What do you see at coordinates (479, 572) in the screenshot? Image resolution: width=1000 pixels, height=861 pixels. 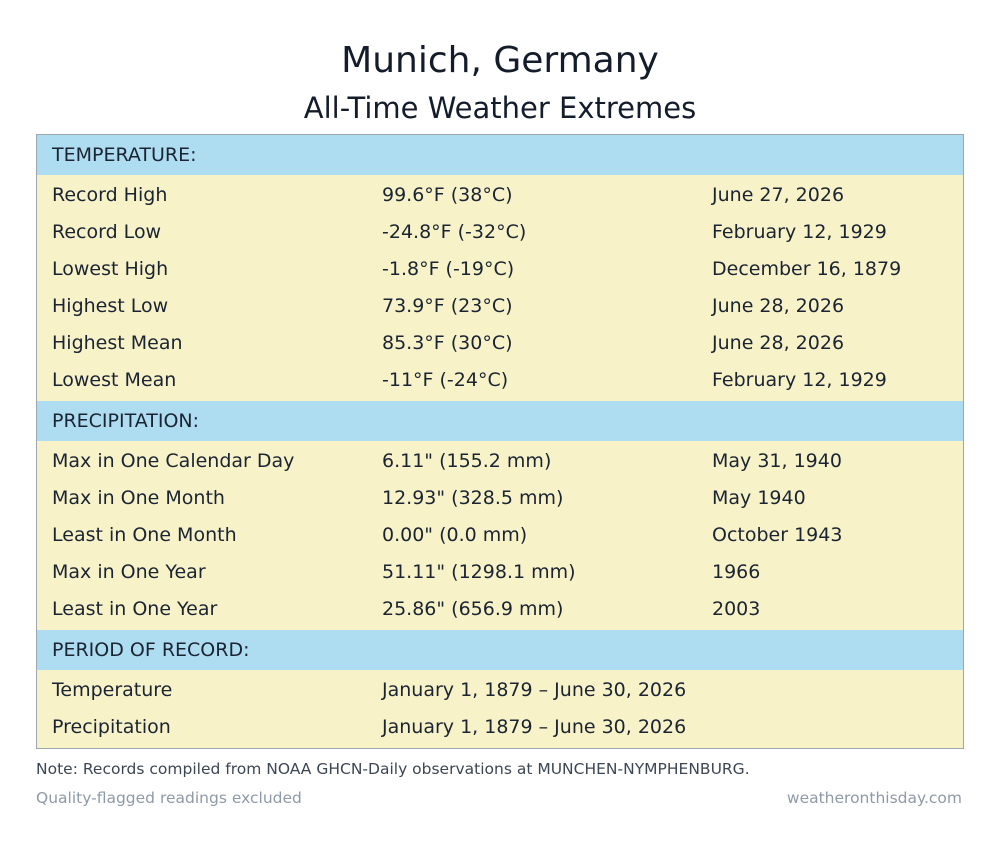 I see `row-value: 51.11" (1298.1 mm)` at bounding box center [479, 572].